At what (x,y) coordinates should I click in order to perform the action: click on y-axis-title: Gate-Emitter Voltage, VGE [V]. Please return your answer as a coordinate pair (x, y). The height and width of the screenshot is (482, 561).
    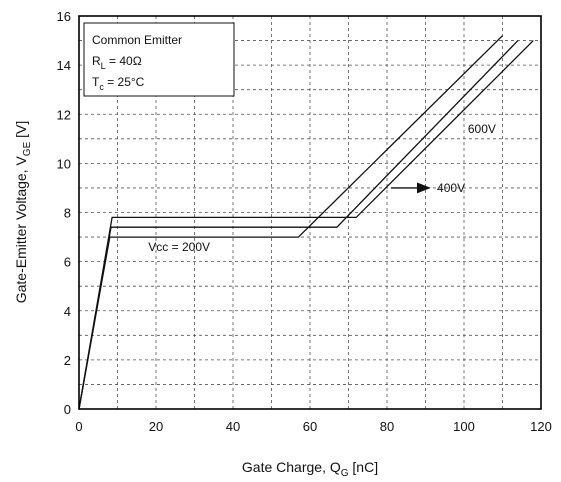
    Looking at the image, I should click on (23, 212).